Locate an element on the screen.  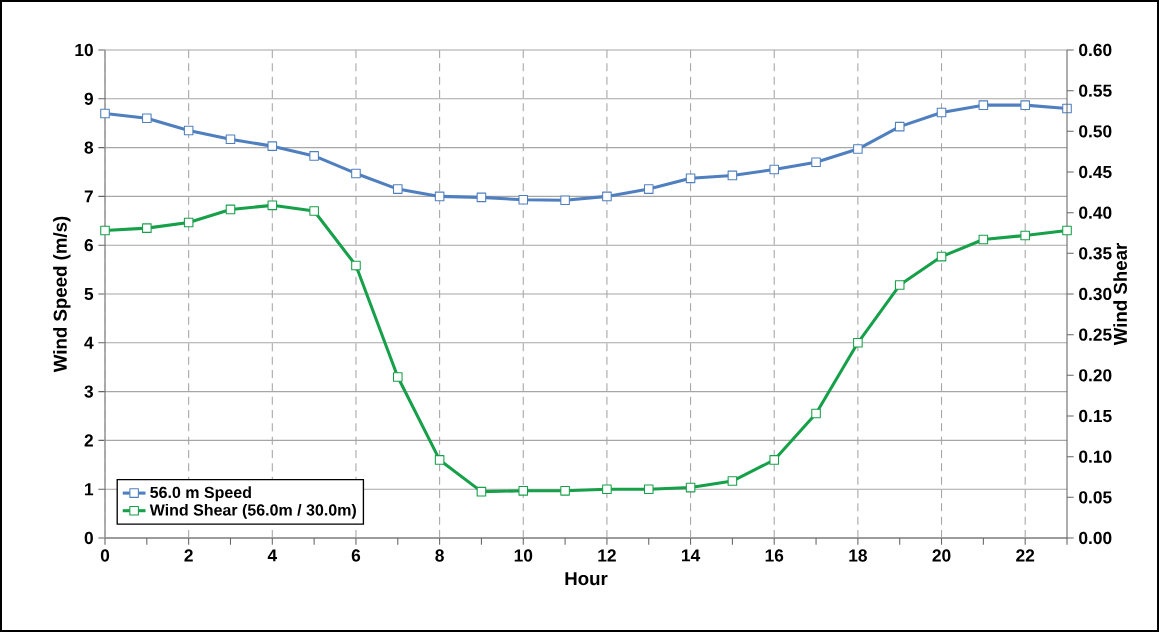
x-tick-label: 18 is located at coordinates (858, 555).